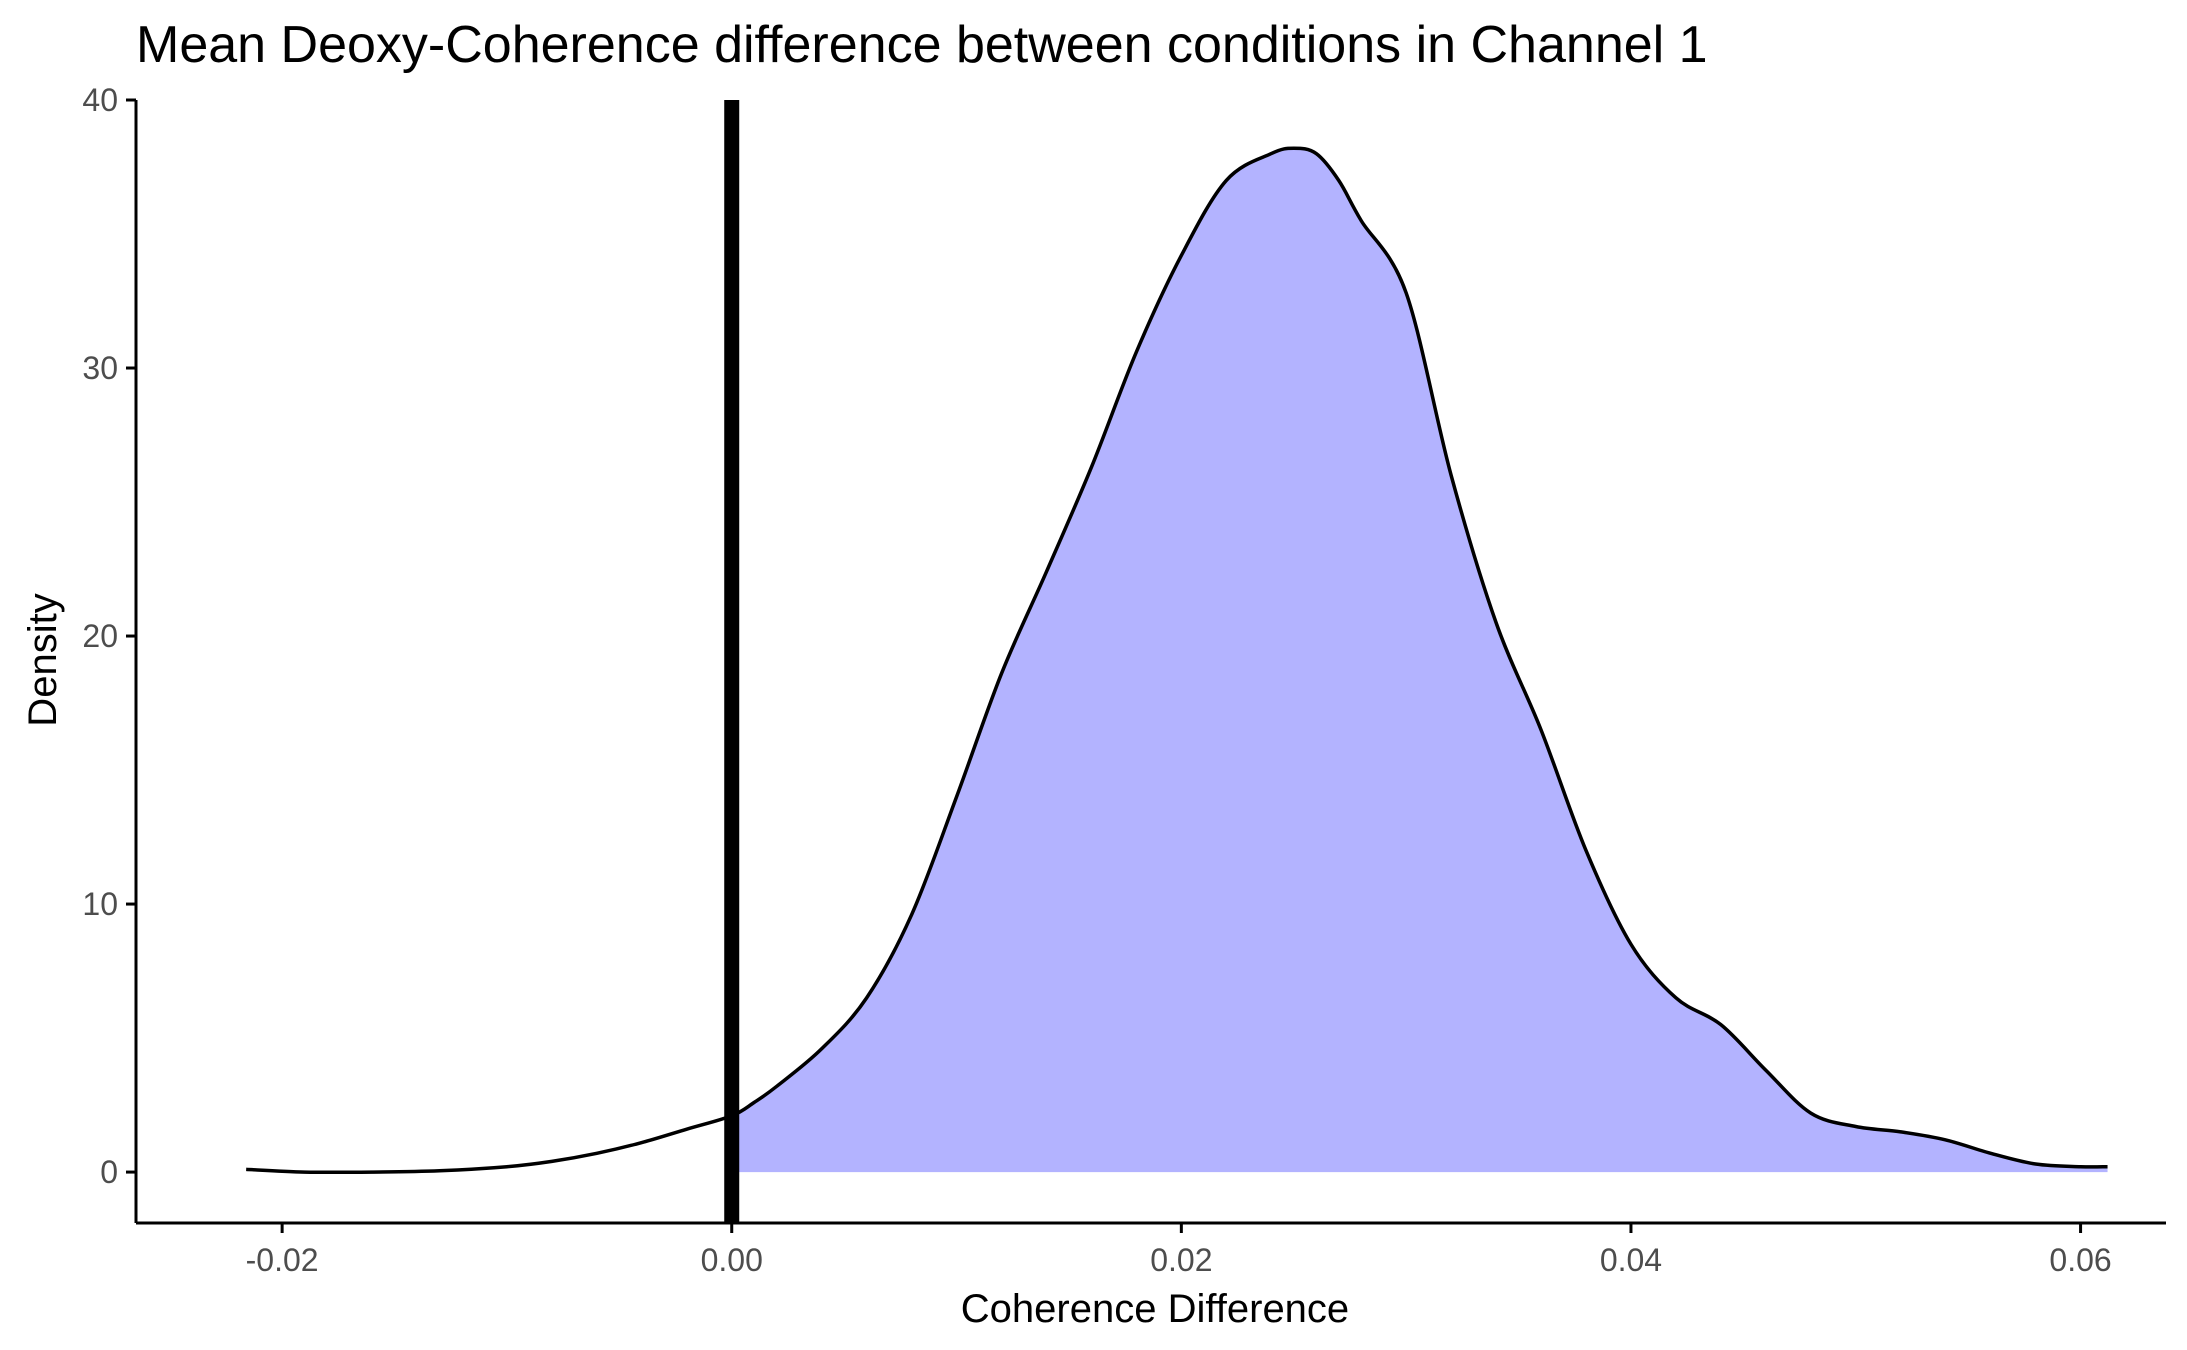 Image resolution: width=2187 pixels, height=1350 pixels. I want to click on y-axis-title: Density, so click(43, 659).